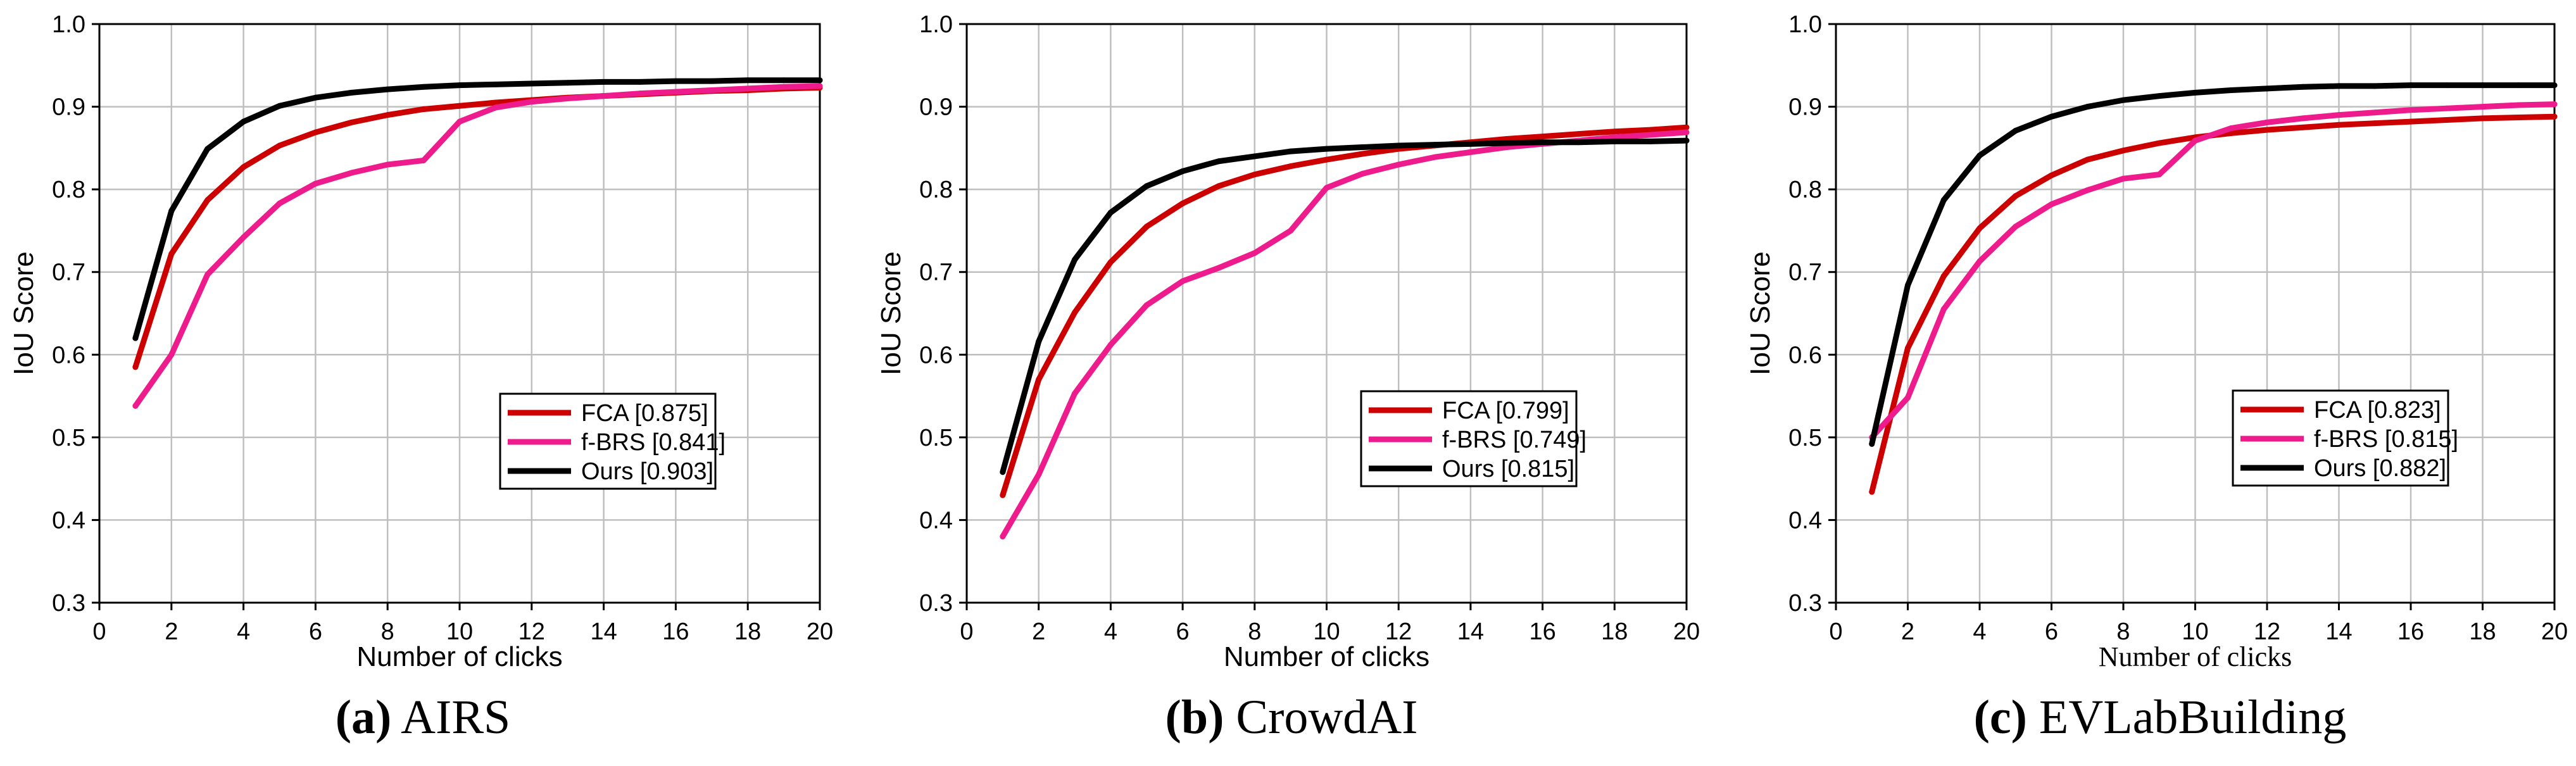 The image size is (2576, 766). Describe the element at coordinates (1194, 717) in the screenshot. I see `caption-b-label: (b)` at that location.